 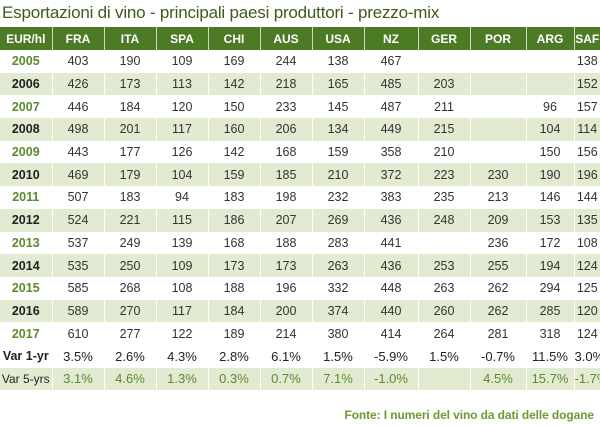 I want to click on table-cell: 185, so click(x=285, y=175).